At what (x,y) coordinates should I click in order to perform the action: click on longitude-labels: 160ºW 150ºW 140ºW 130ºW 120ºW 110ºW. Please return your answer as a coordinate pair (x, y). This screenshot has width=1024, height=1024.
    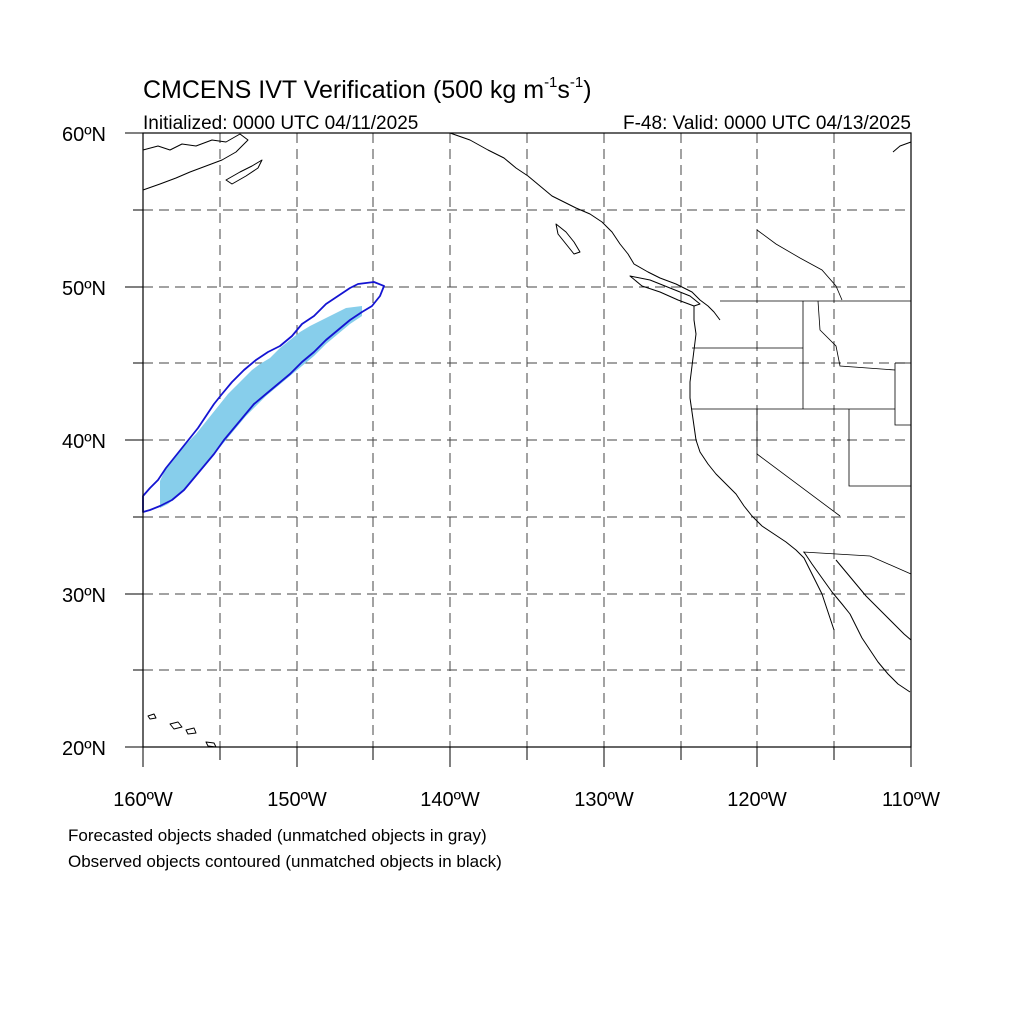
    Looking at the image, I should click on (526, 800).